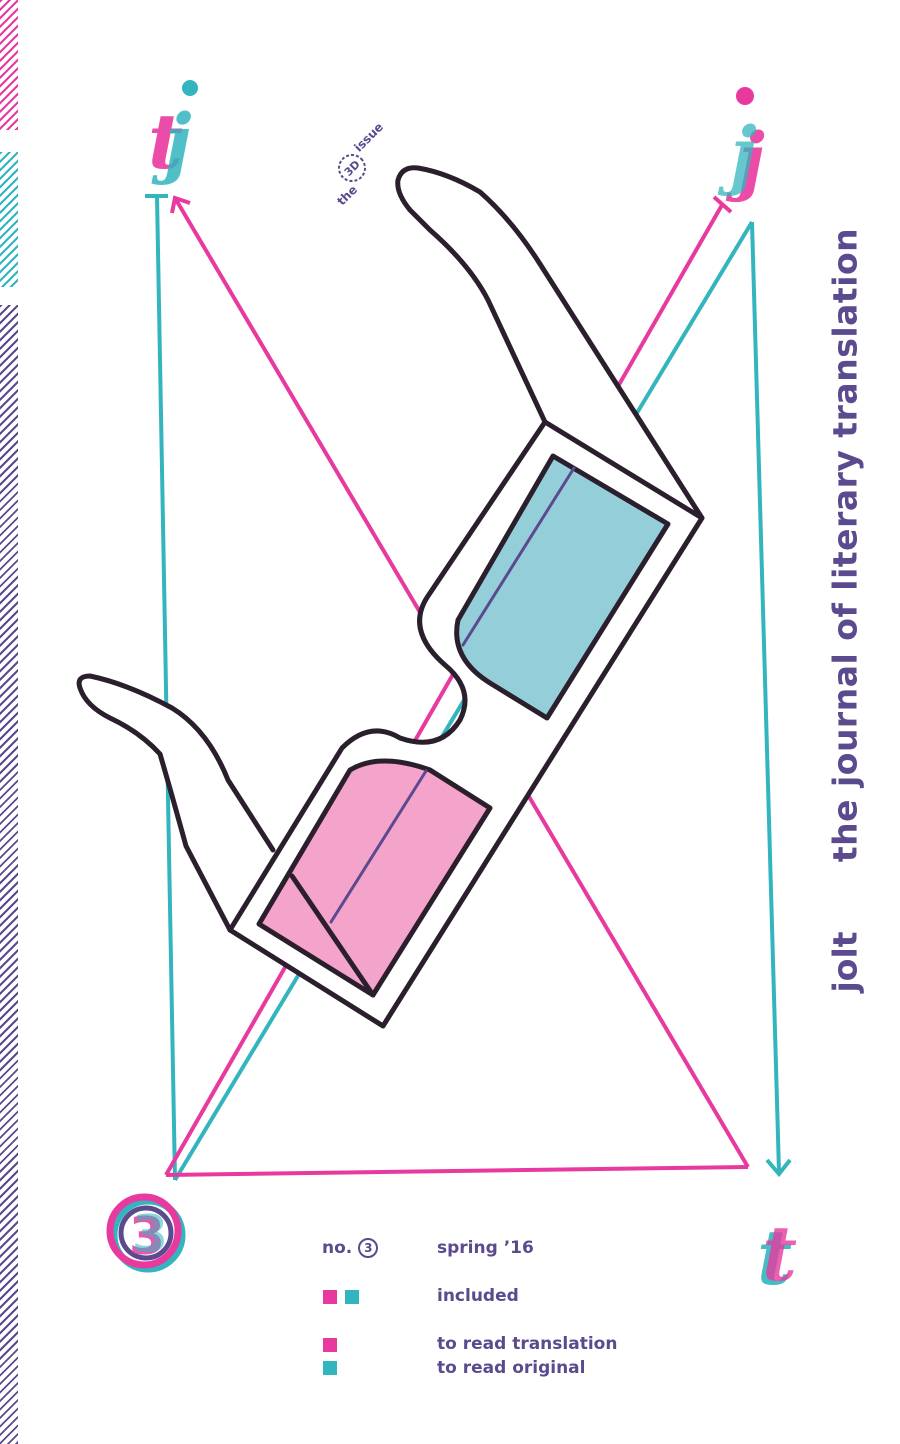  Describe the element at coordinates (511, 1368) in the screenshot. I see `legend-original-label: to read original` at that location.